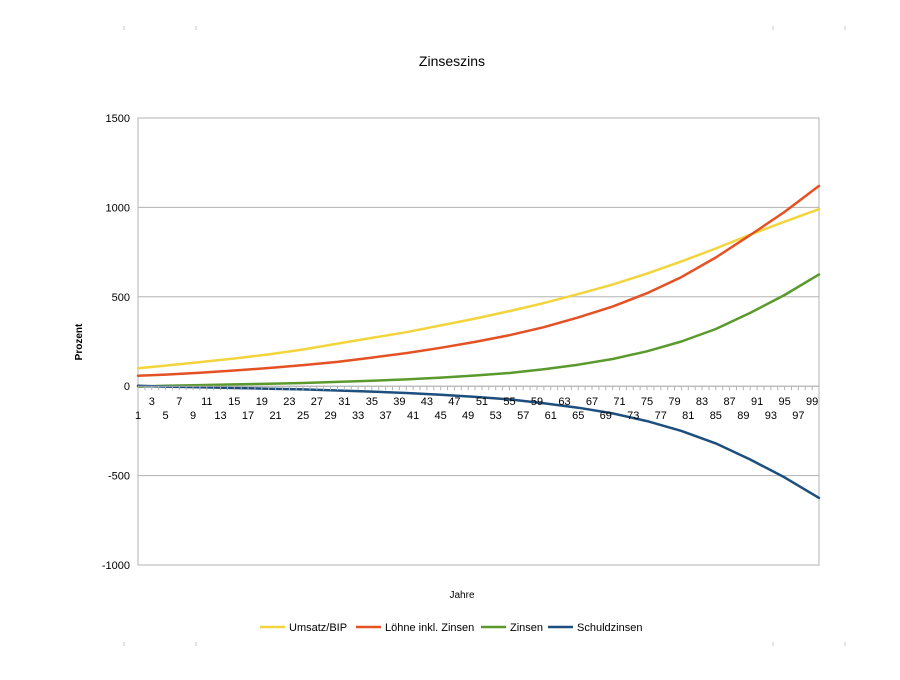 Image resolution: width=900 pixels, height=680 pixels. What do you see at coordinates (509, 402) in the screenshot?
I see `x-tick-label: 55` at bounding box center [509, 402].